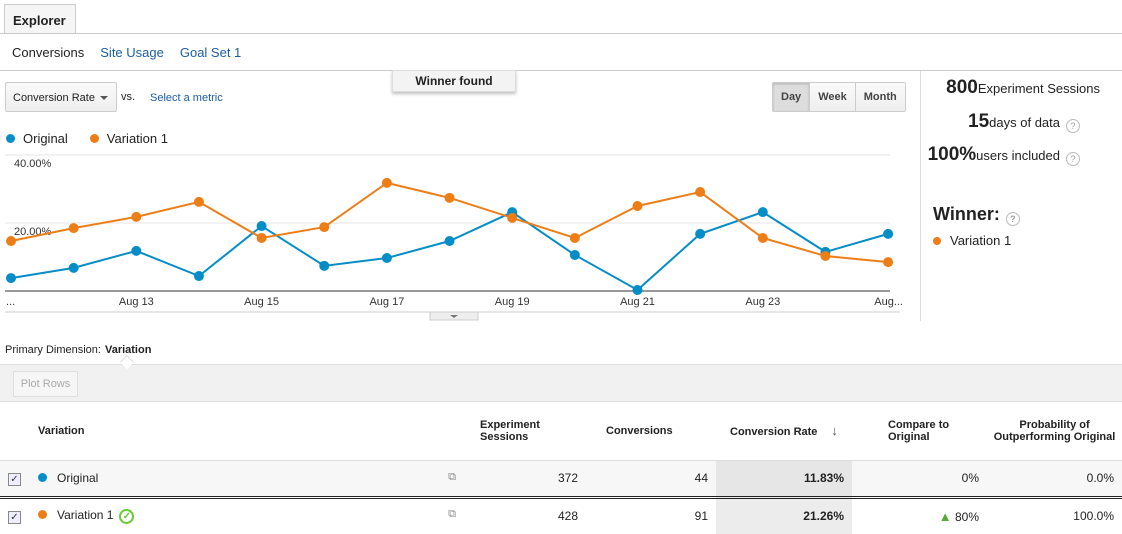 The image size is (1122, 534). What do you see at coordinates (530, 479) in the screenshot?
I see `sessions-cell: 372` at bounding box center [530, 479].